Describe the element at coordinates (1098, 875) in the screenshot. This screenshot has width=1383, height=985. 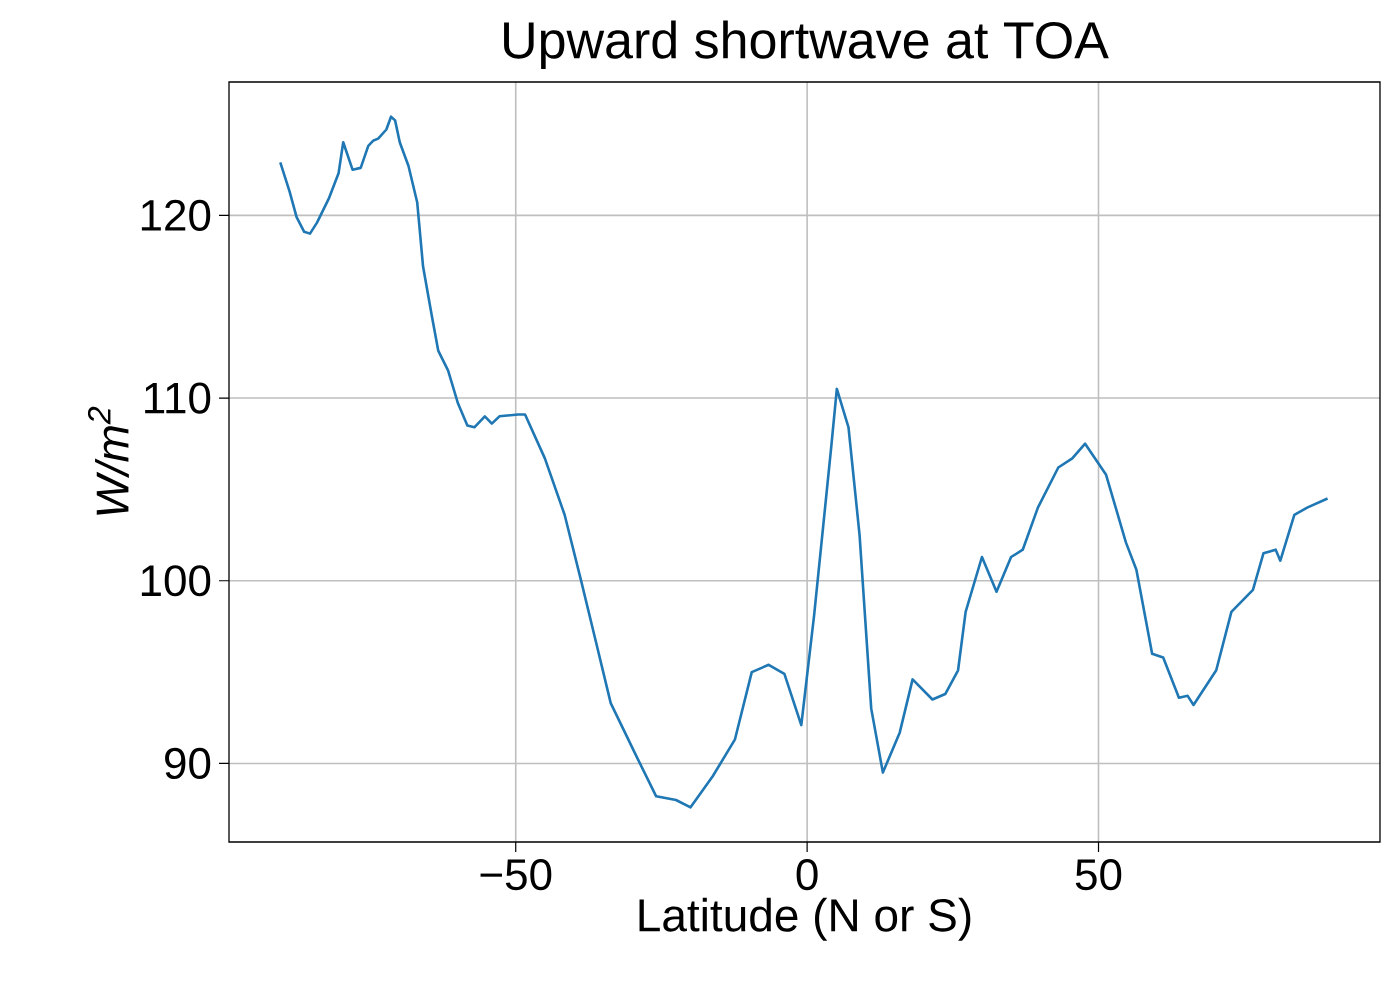
I see `x-tick-label: 50` at that location.